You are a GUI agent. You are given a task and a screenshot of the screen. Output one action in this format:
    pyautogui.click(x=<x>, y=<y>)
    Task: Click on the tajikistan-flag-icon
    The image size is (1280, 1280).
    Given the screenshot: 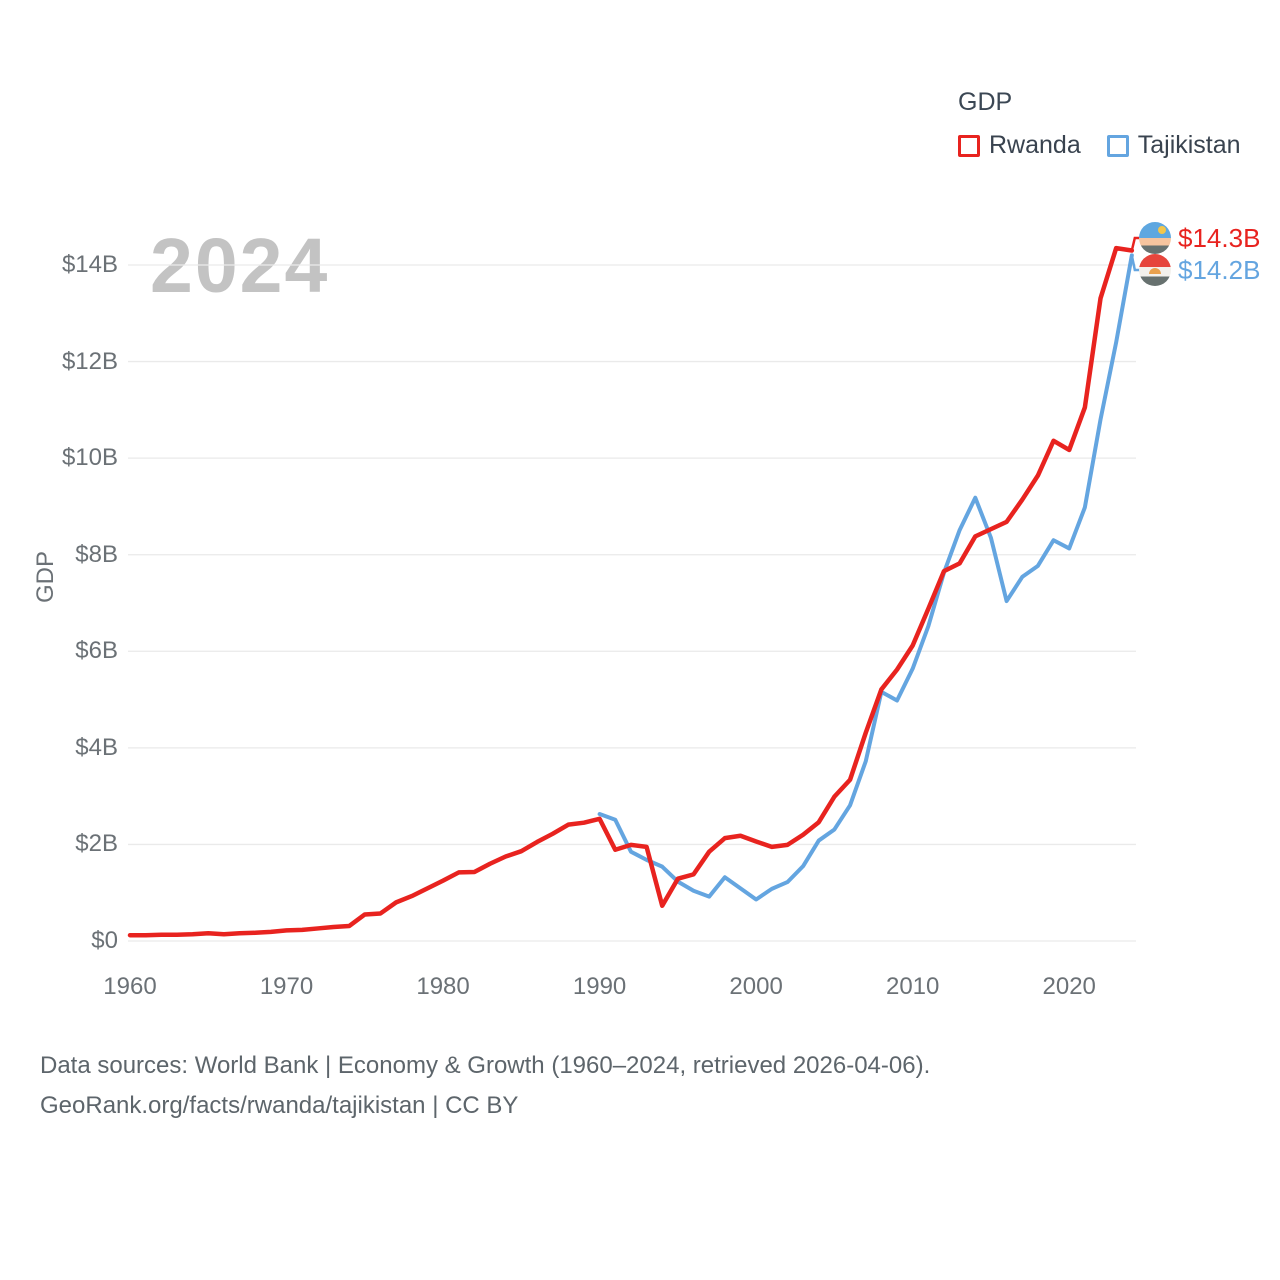 What is the action you would take?
    pyautogui.click(x=1155, y=270)
    